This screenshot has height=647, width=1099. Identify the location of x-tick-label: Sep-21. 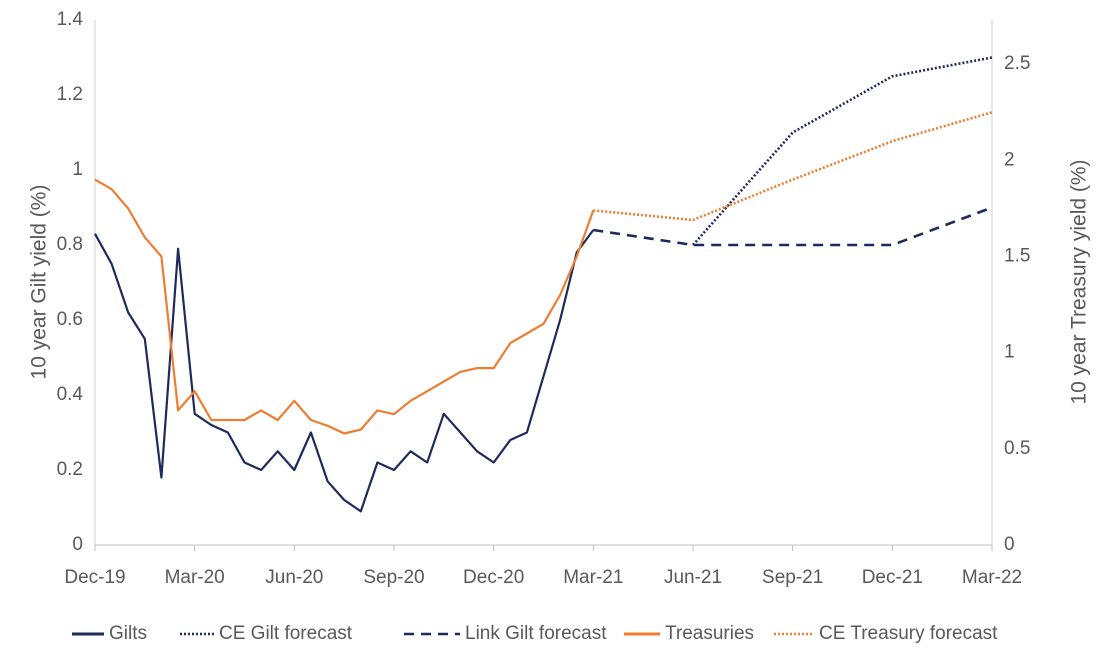
(792, 577).